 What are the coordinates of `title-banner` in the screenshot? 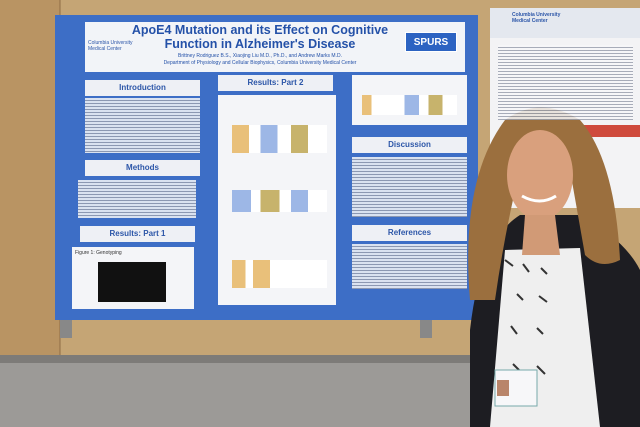 It's located at (275, 47).